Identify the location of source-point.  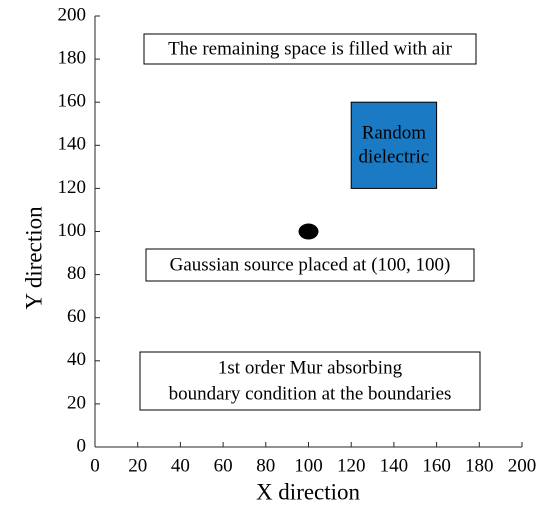
(308, 231).